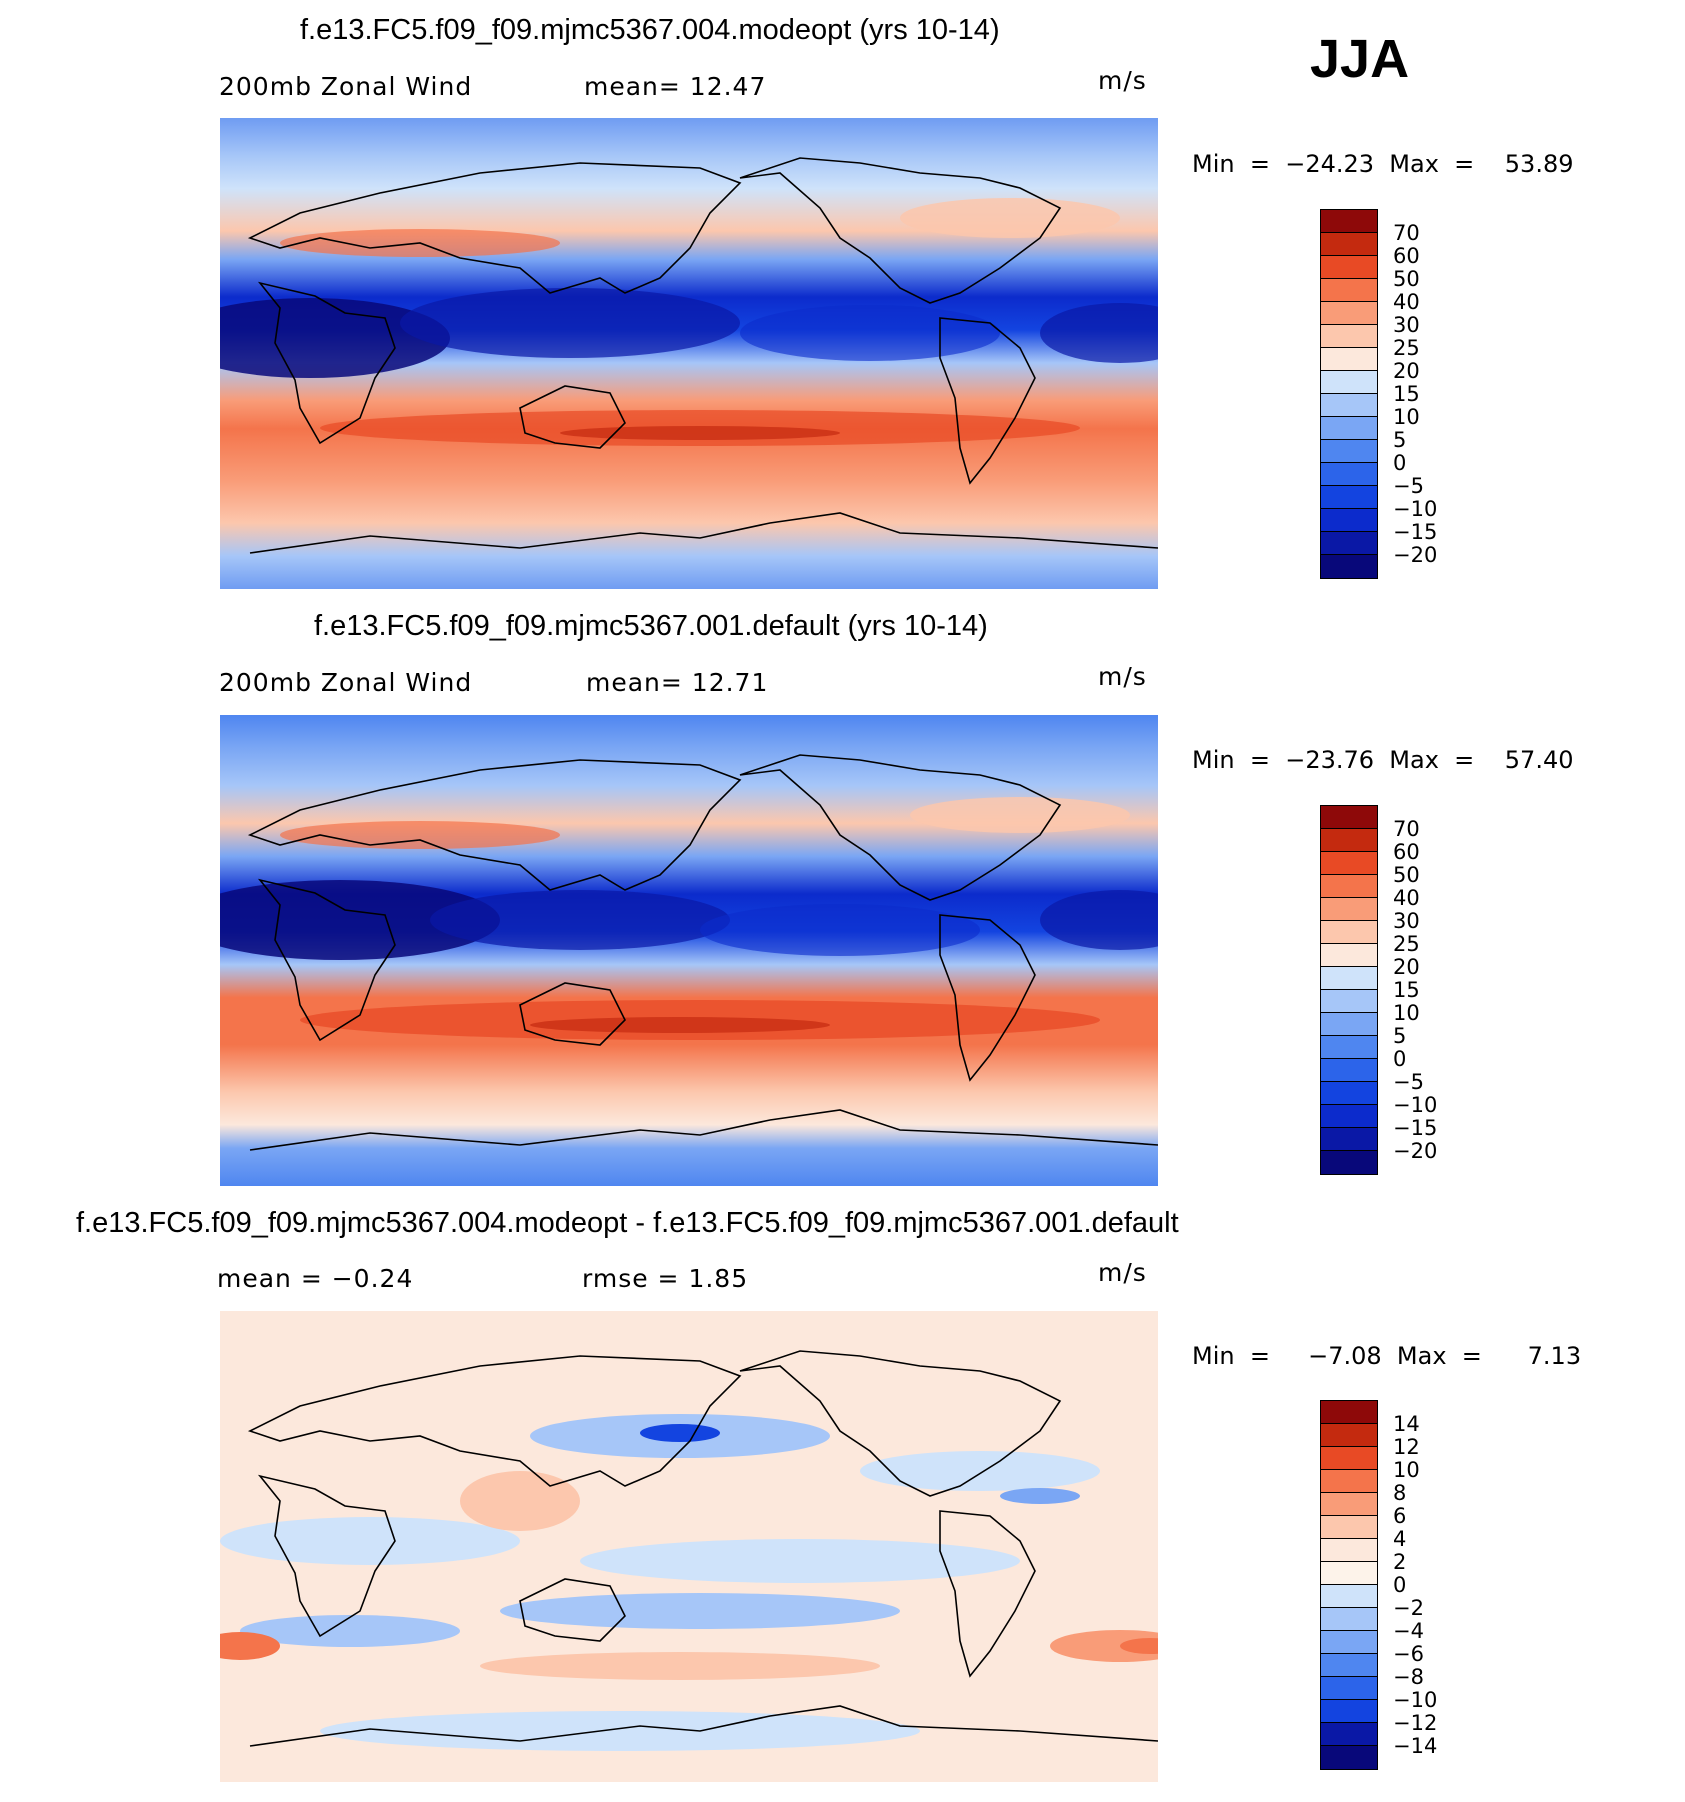 Image resolution: width=1685 pixels, height=1802 pixels. Describe the element at coordinates (675, 86) in the screenshot. I see `panel1-mean-label: mean= 12.47` at that location.